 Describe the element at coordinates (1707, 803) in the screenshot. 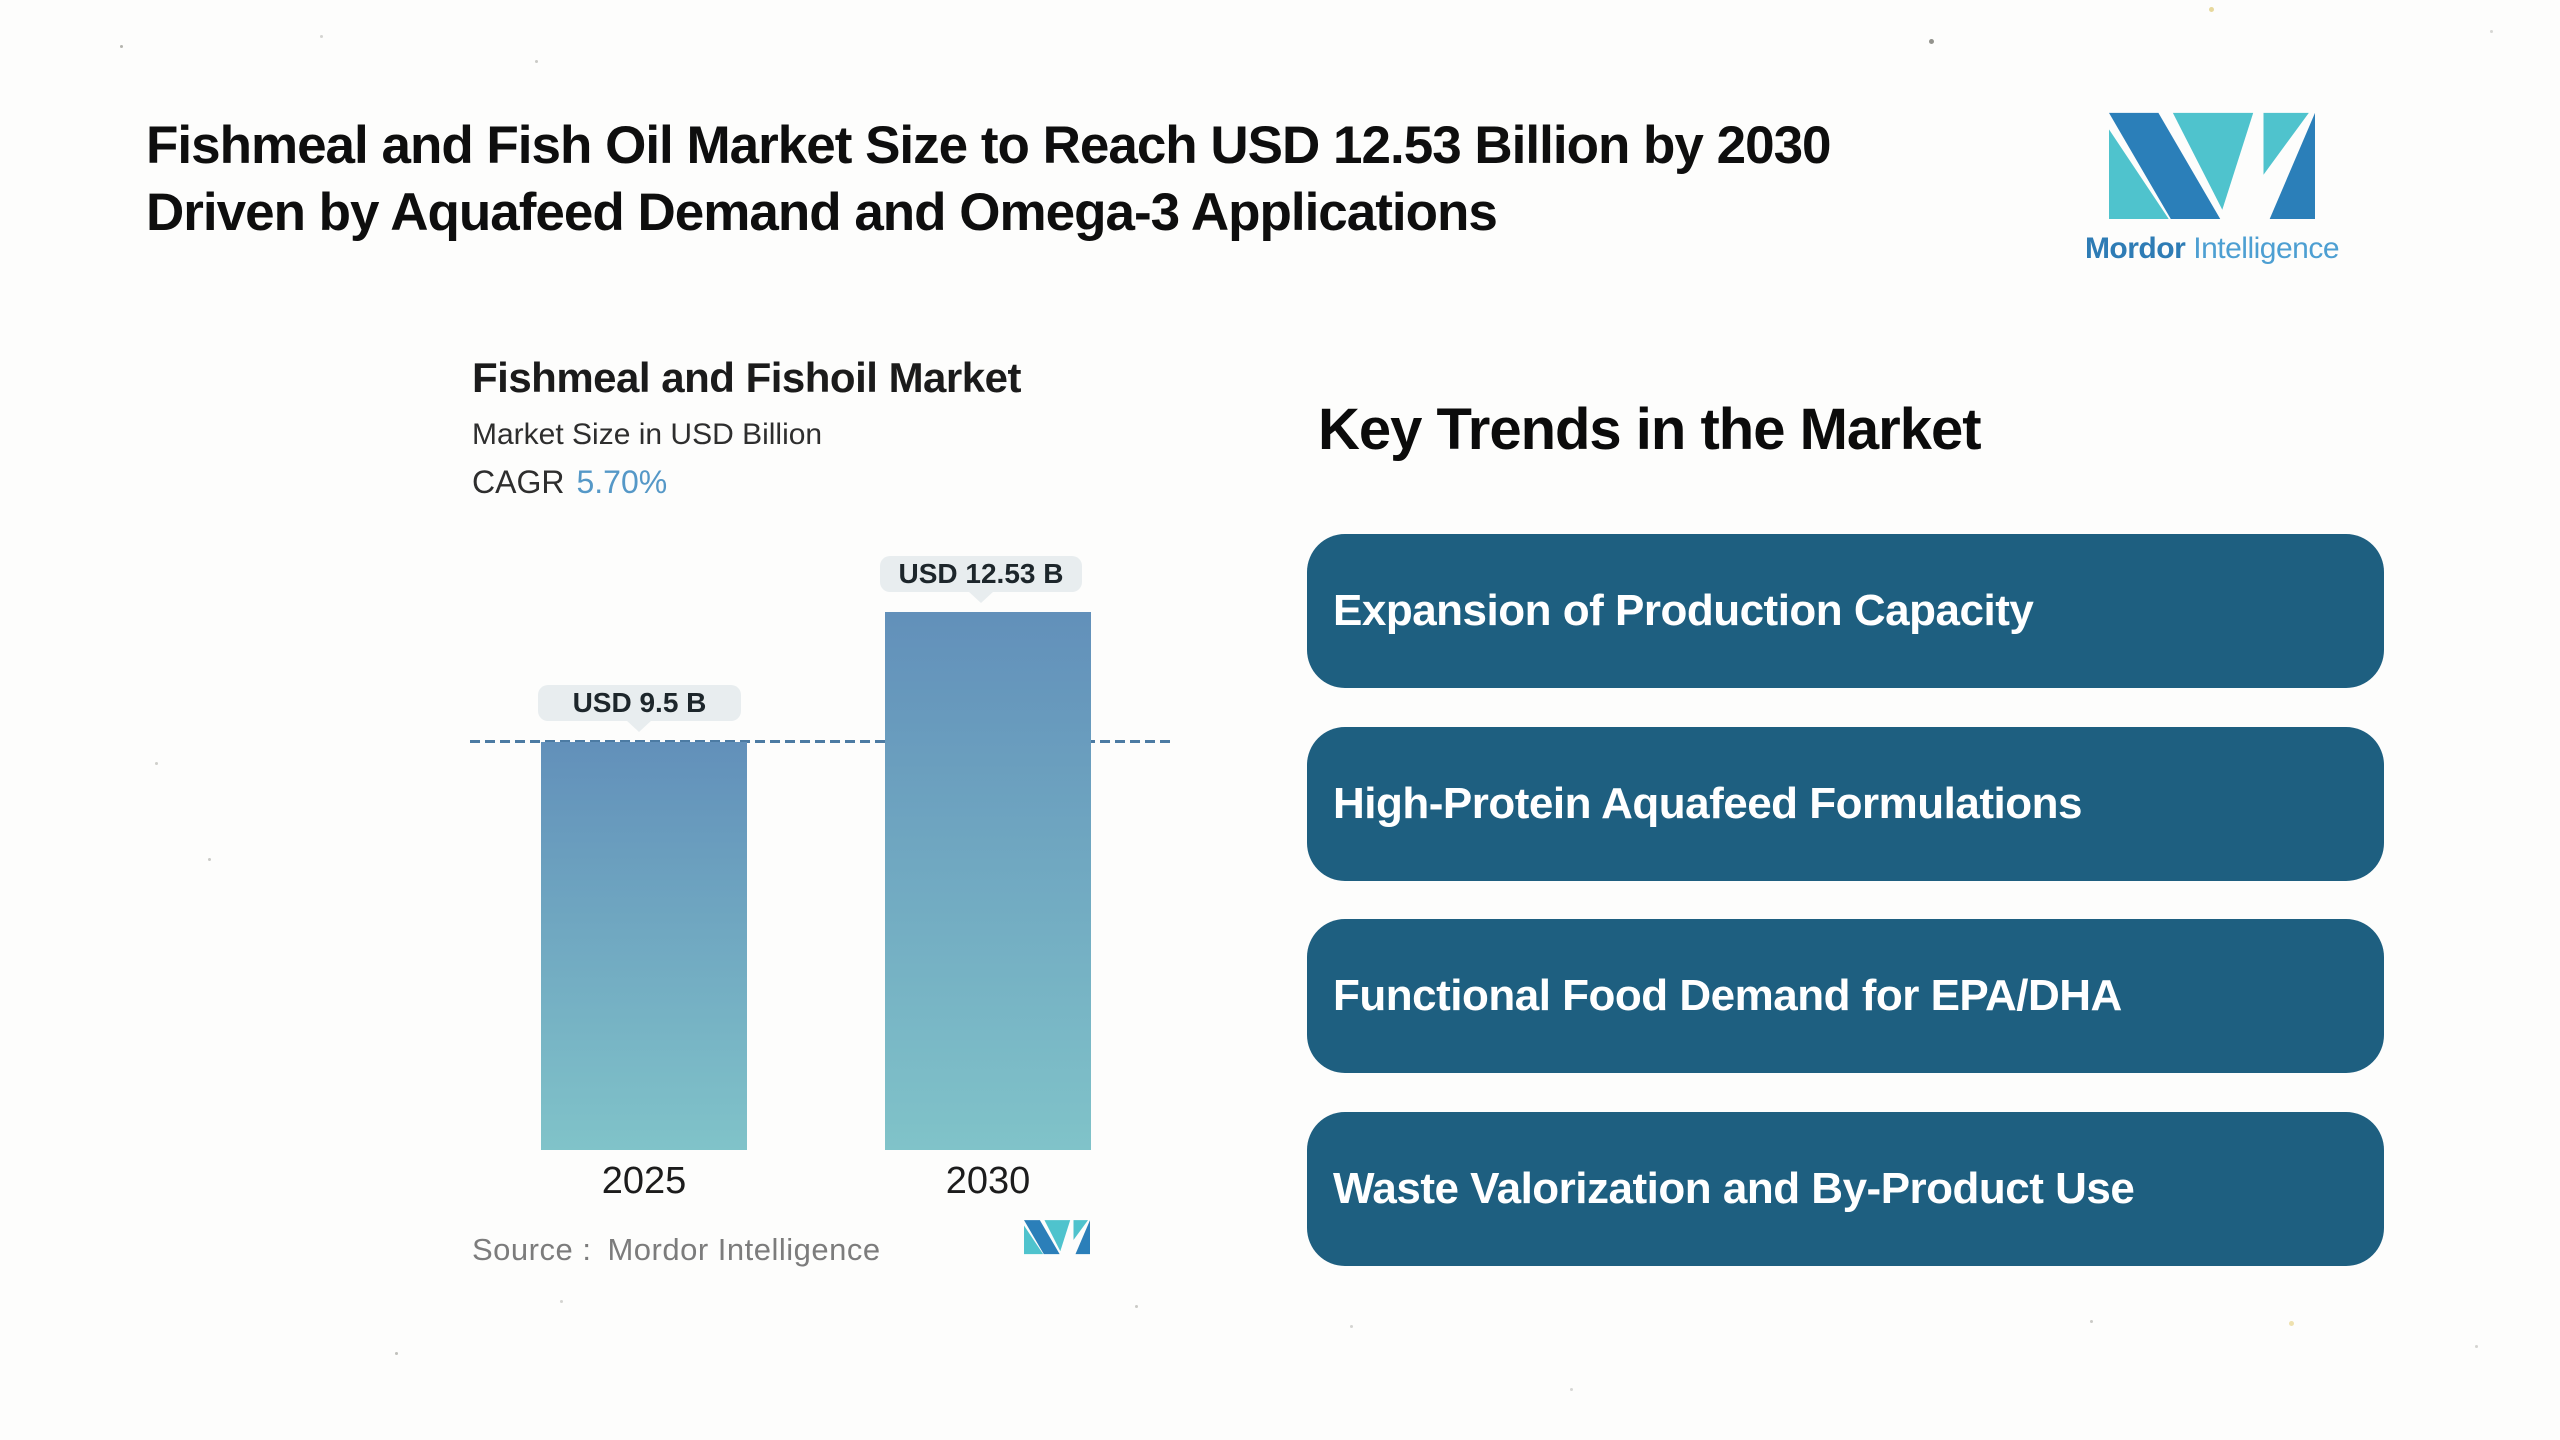

I see `trend-card-label: High-Protein Aquafeed Formulations` at that location.